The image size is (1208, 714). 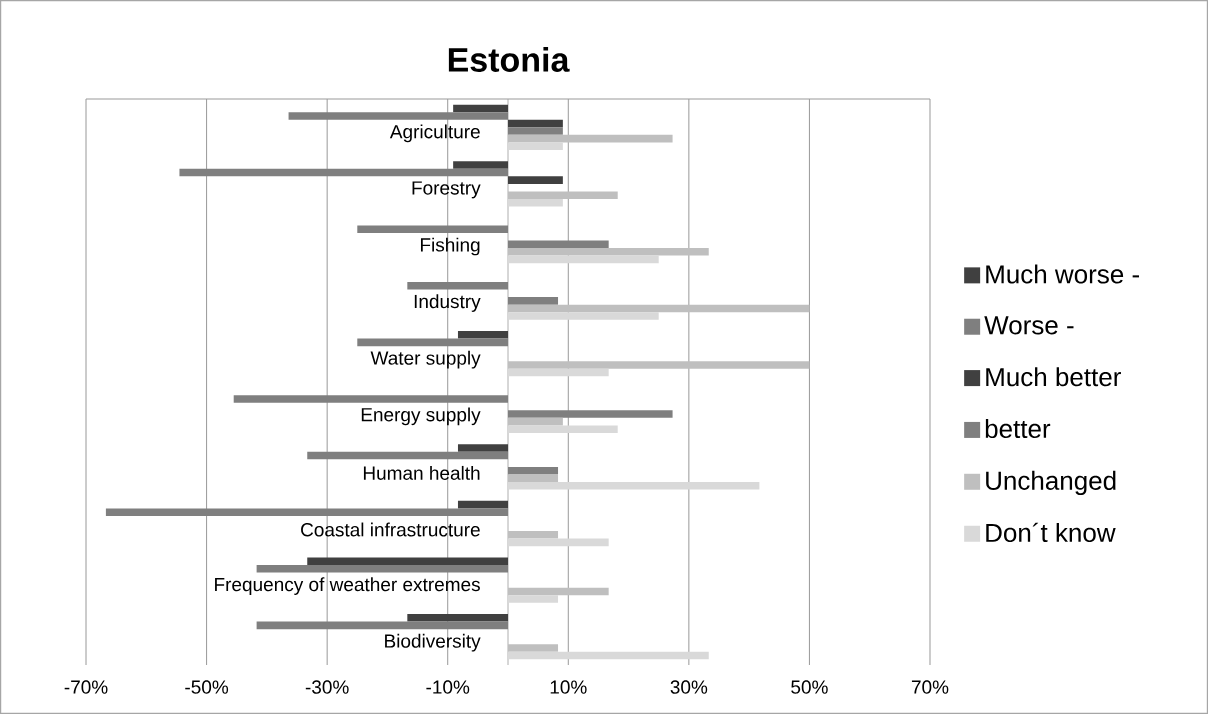 I want to click on legend-label: better, so click(x=1018, y=429).